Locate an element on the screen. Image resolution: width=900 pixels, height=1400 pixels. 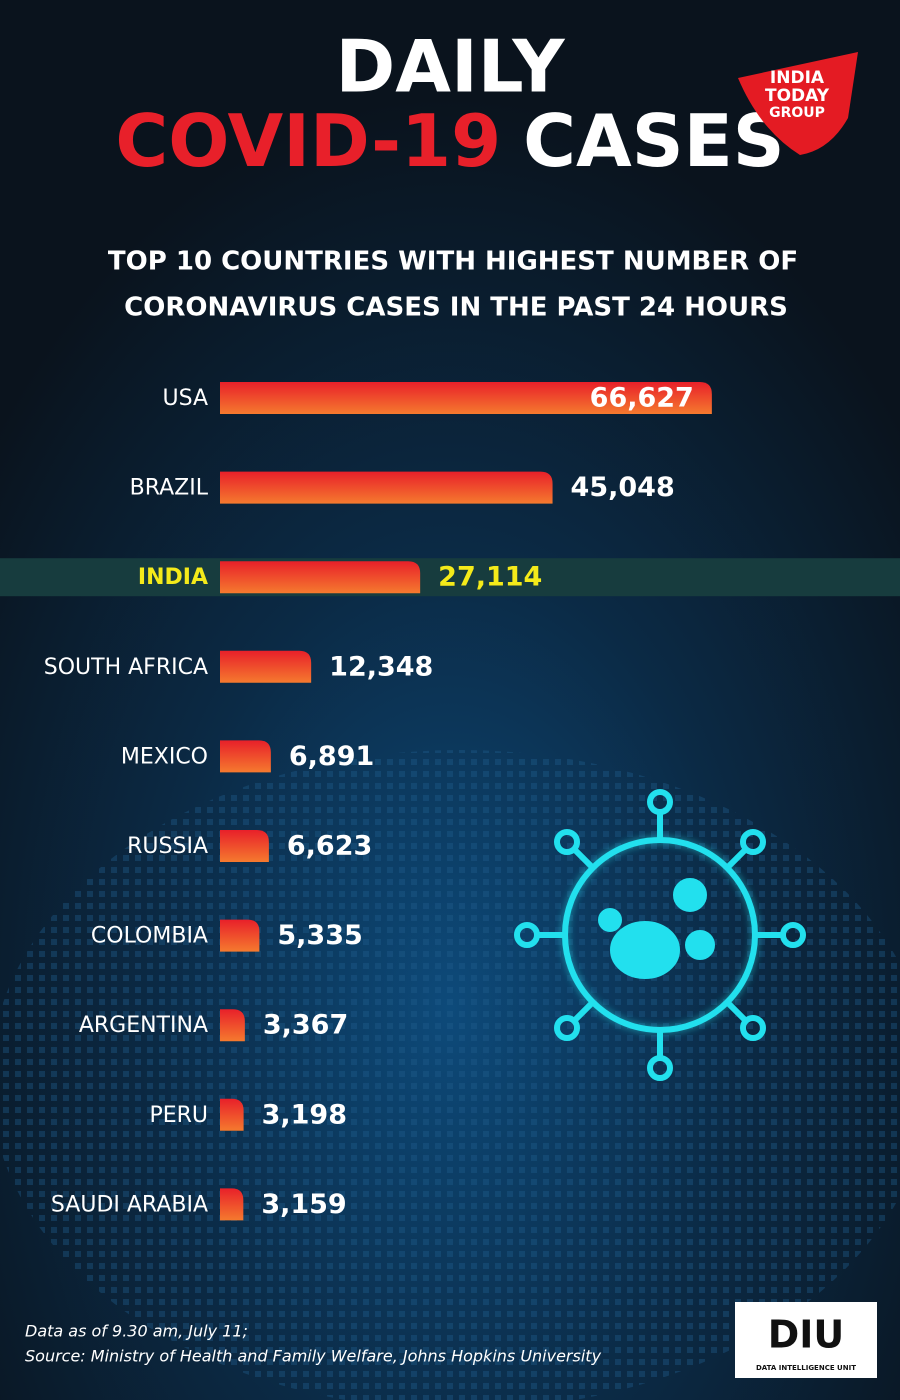
category-label: PERU is located at coordinates (178, 1115).